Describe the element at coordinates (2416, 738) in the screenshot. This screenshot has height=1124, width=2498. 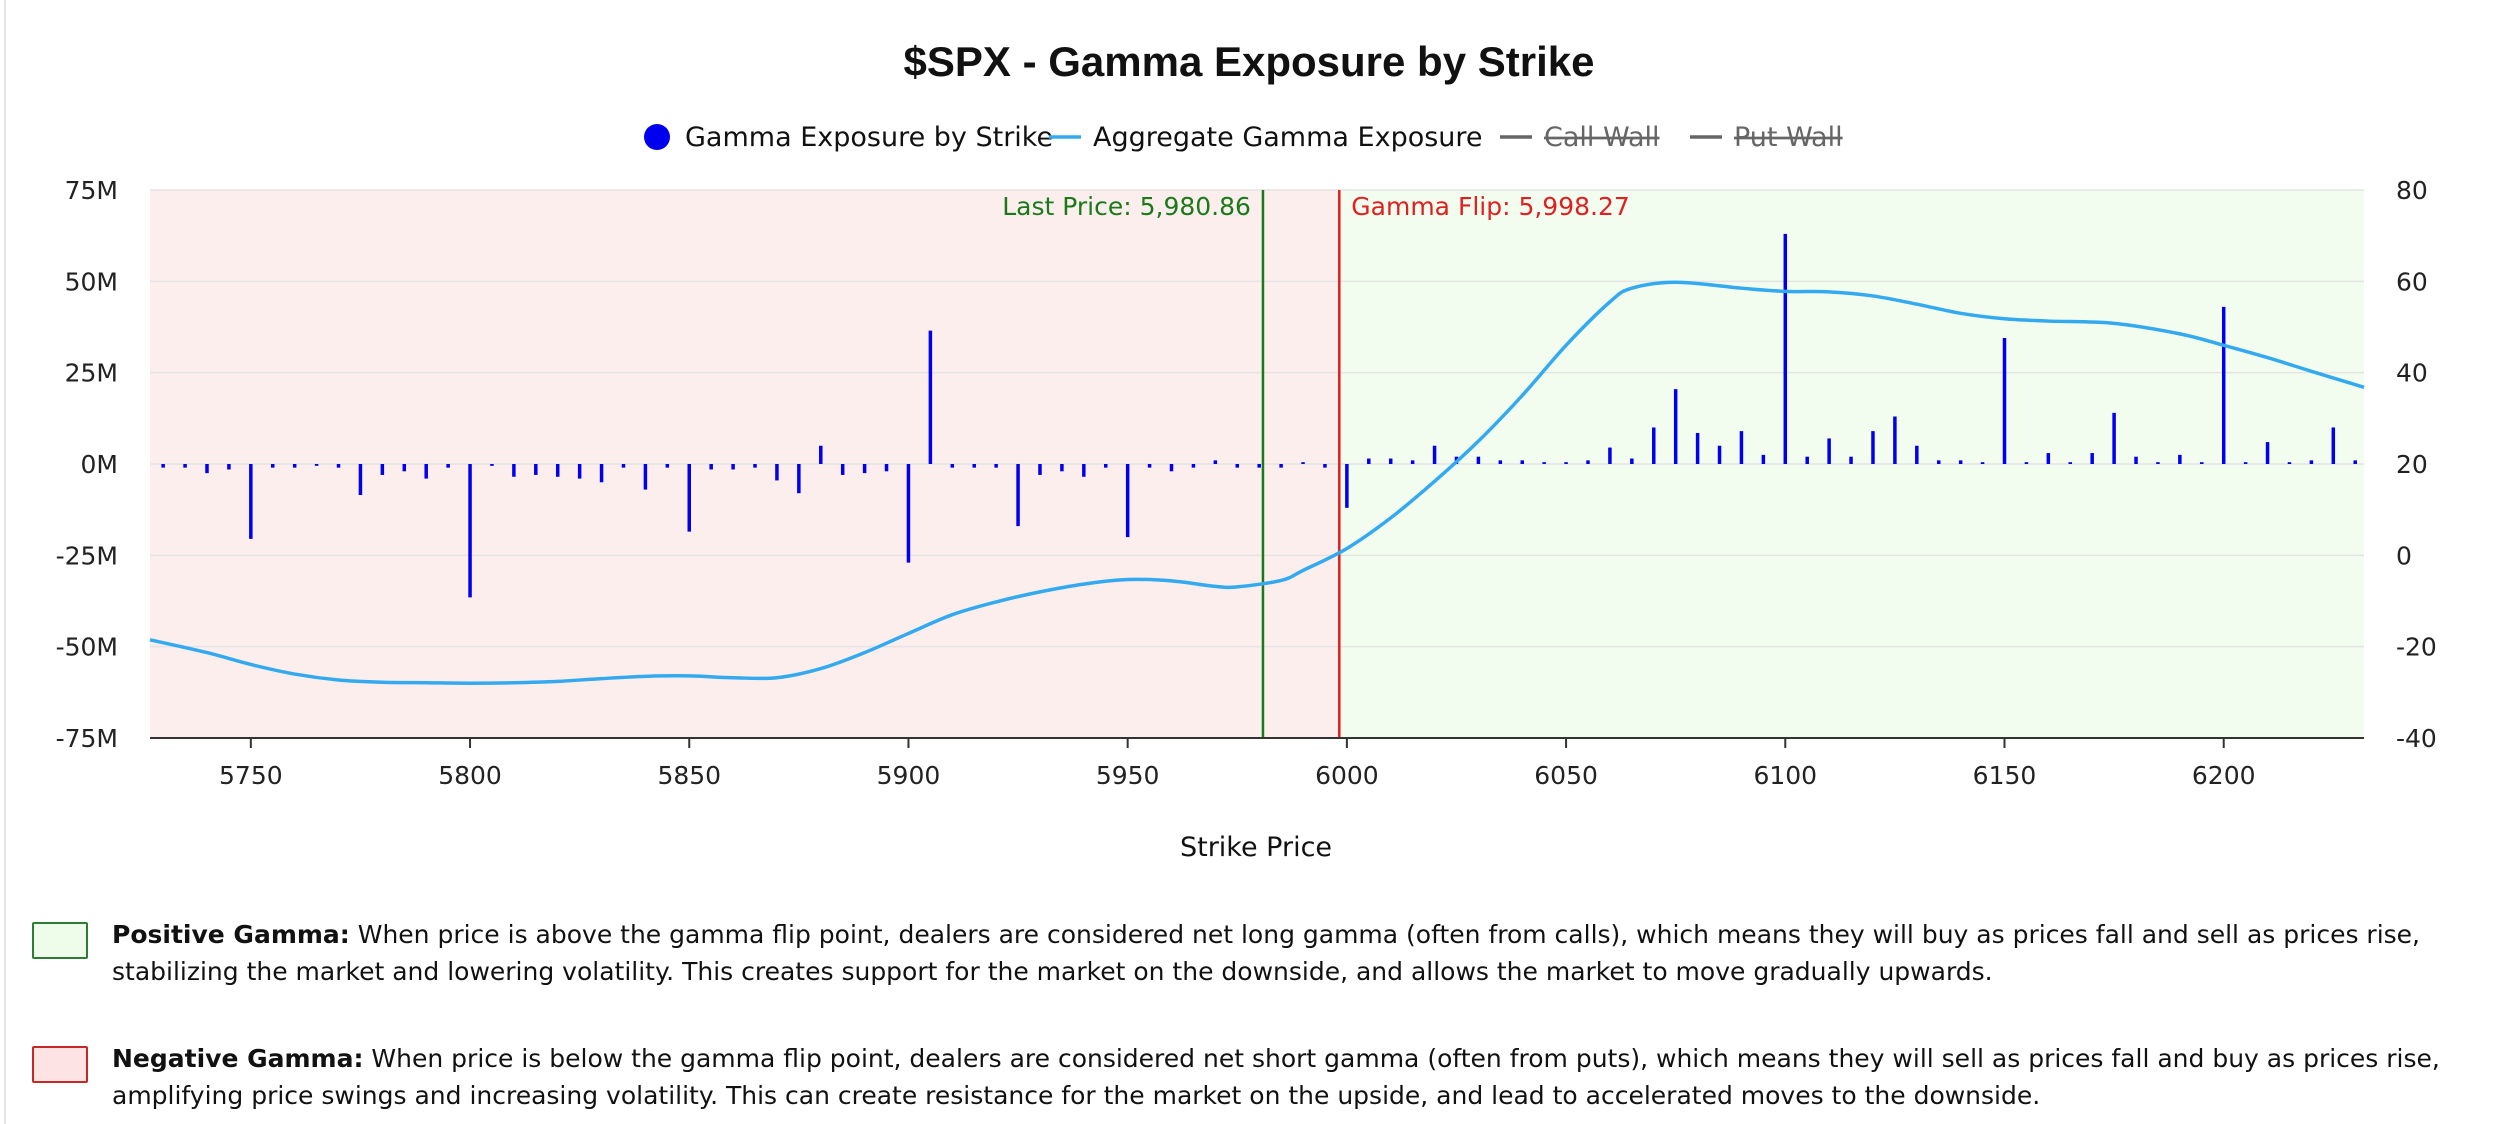
I see `y-right-tick-label: -40` at that location.